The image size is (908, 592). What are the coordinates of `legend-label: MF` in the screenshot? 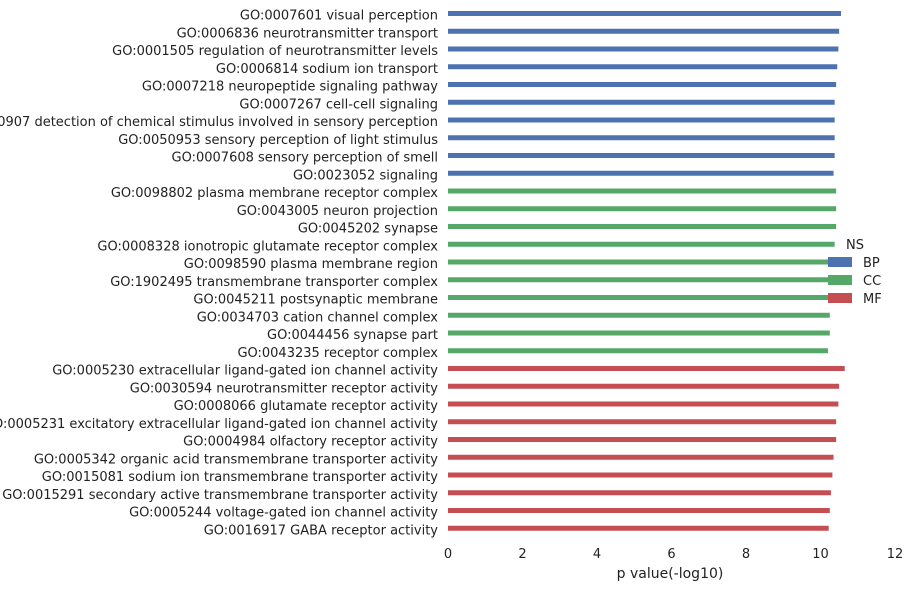 It's located at (872, 299).